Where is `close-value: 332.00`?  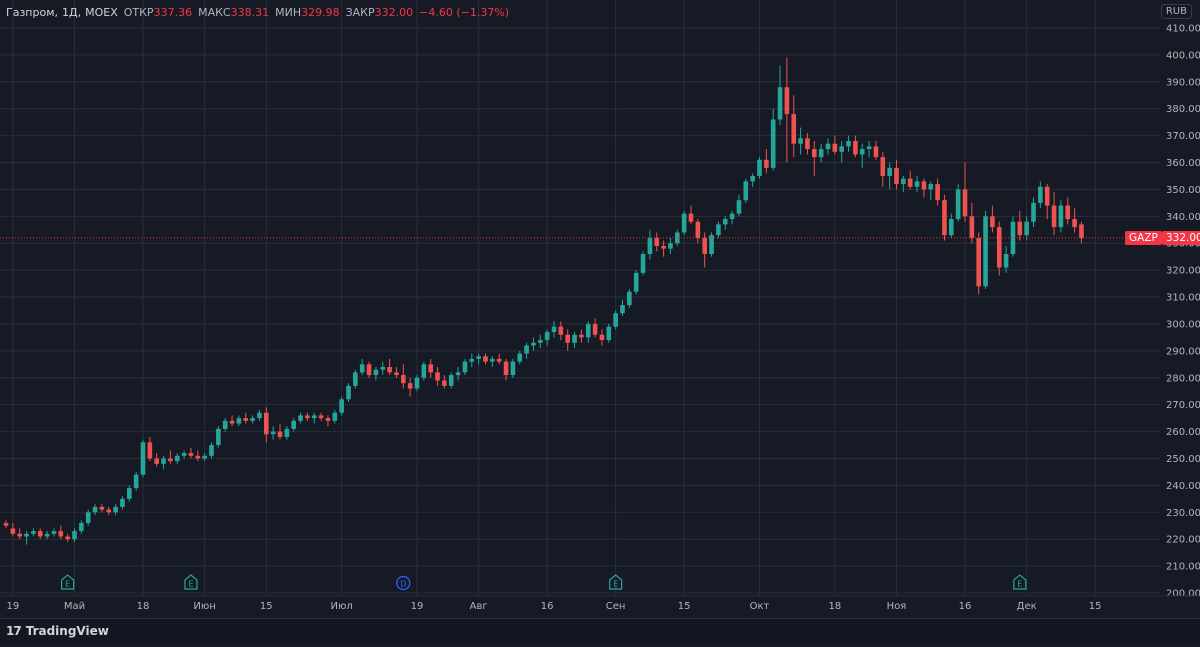
close-value: 332.00 is located at coordinates (394, 12).